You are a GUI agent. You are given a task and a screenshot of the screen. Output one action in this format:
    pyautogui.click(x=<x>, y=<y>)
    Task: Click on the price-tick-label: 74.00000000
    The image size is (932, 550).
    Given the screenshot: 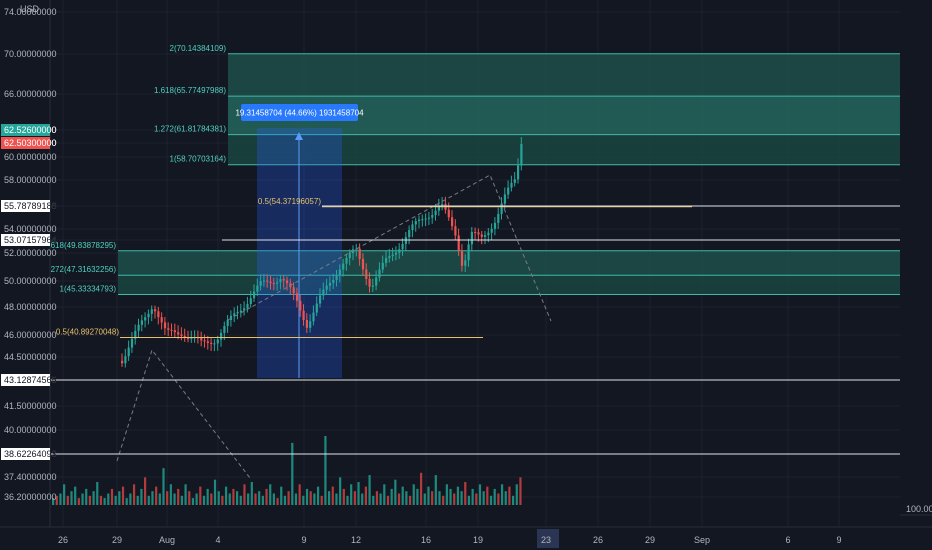 What is the action you would take?
    pyautogui.click(x=30, y=12)
    